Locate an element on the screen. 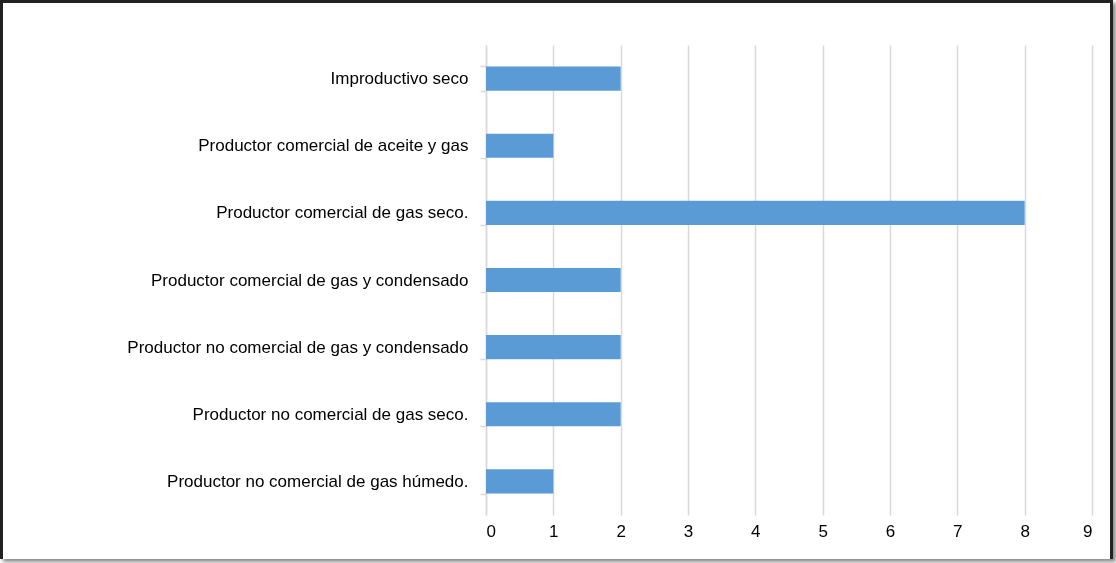  x-tick-label: 8 is located at coordinates (1025, 531).